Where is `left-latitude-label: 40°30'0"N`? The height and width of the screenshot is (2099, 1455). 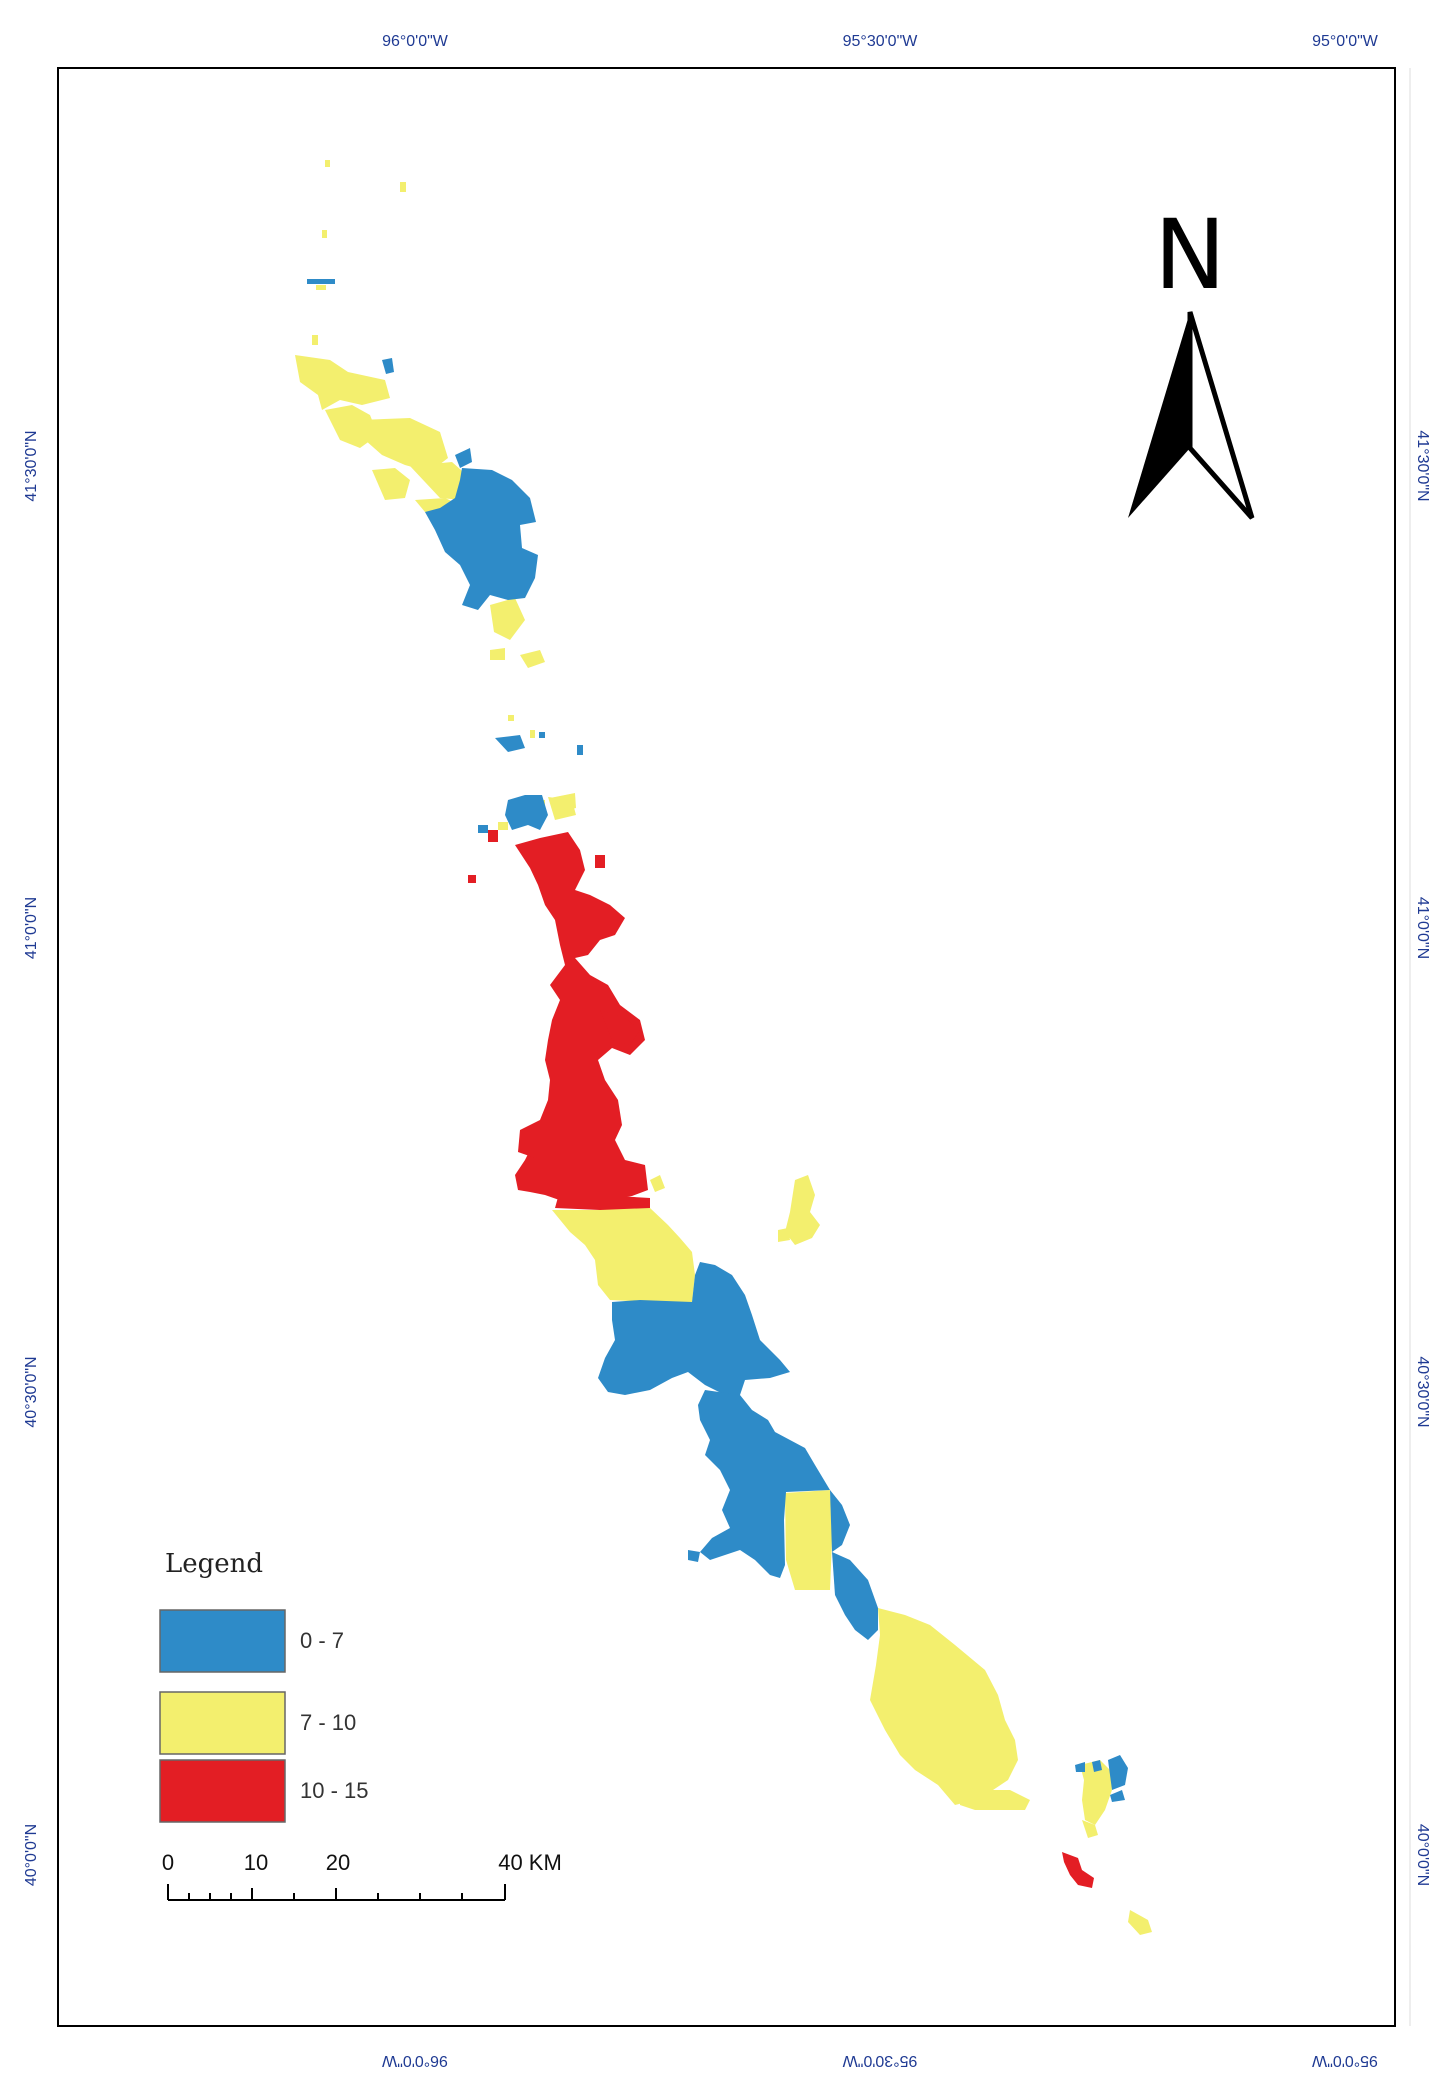 left-latitude-label: 40°30'0"N is located at coordinates (31, 1391).